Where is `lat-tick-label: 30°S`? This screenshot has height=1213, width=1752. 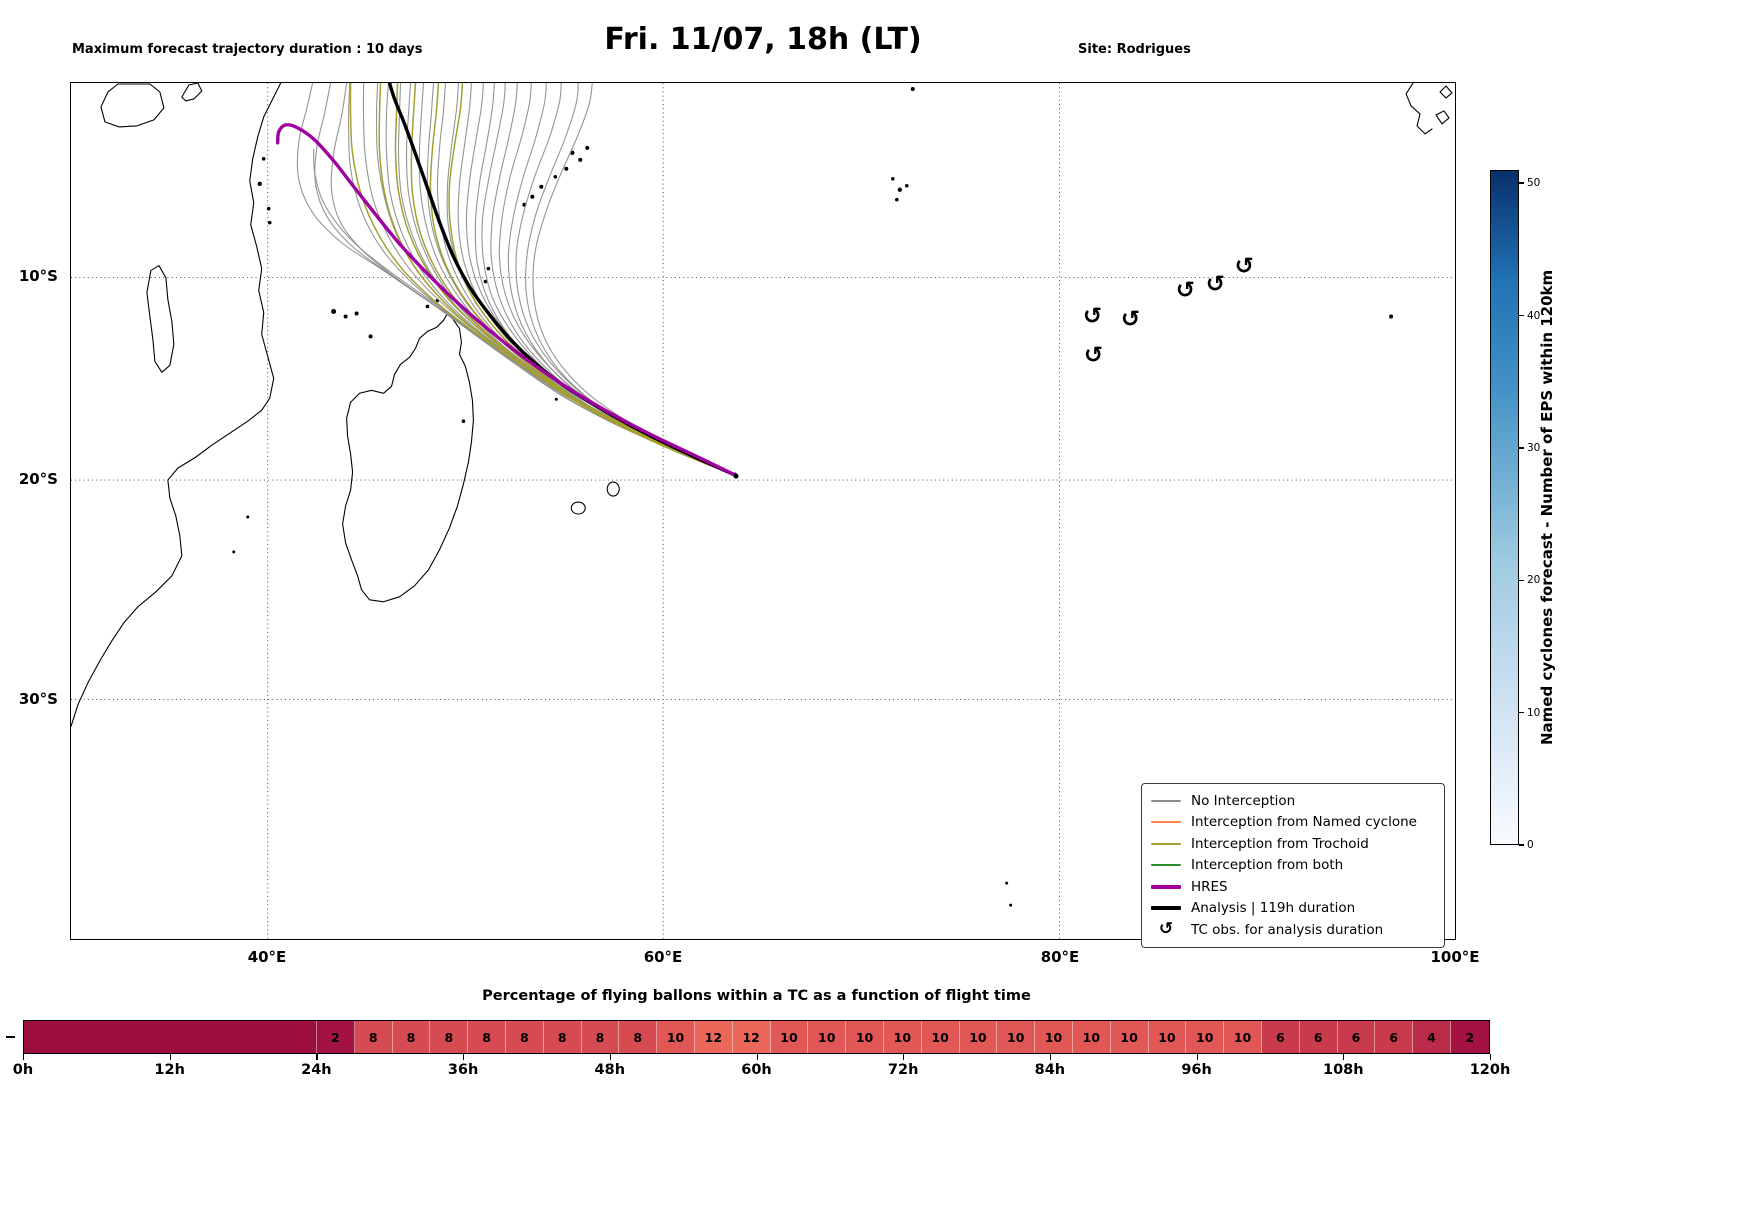 lat-tick-label: 30°S is located at coordinates (38, 699).